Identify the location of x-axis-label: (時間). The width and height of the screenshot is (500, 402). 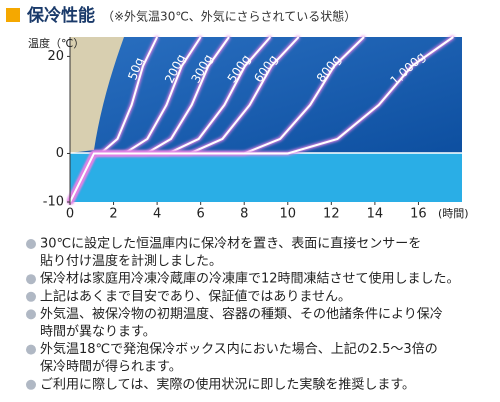
(453, 213).